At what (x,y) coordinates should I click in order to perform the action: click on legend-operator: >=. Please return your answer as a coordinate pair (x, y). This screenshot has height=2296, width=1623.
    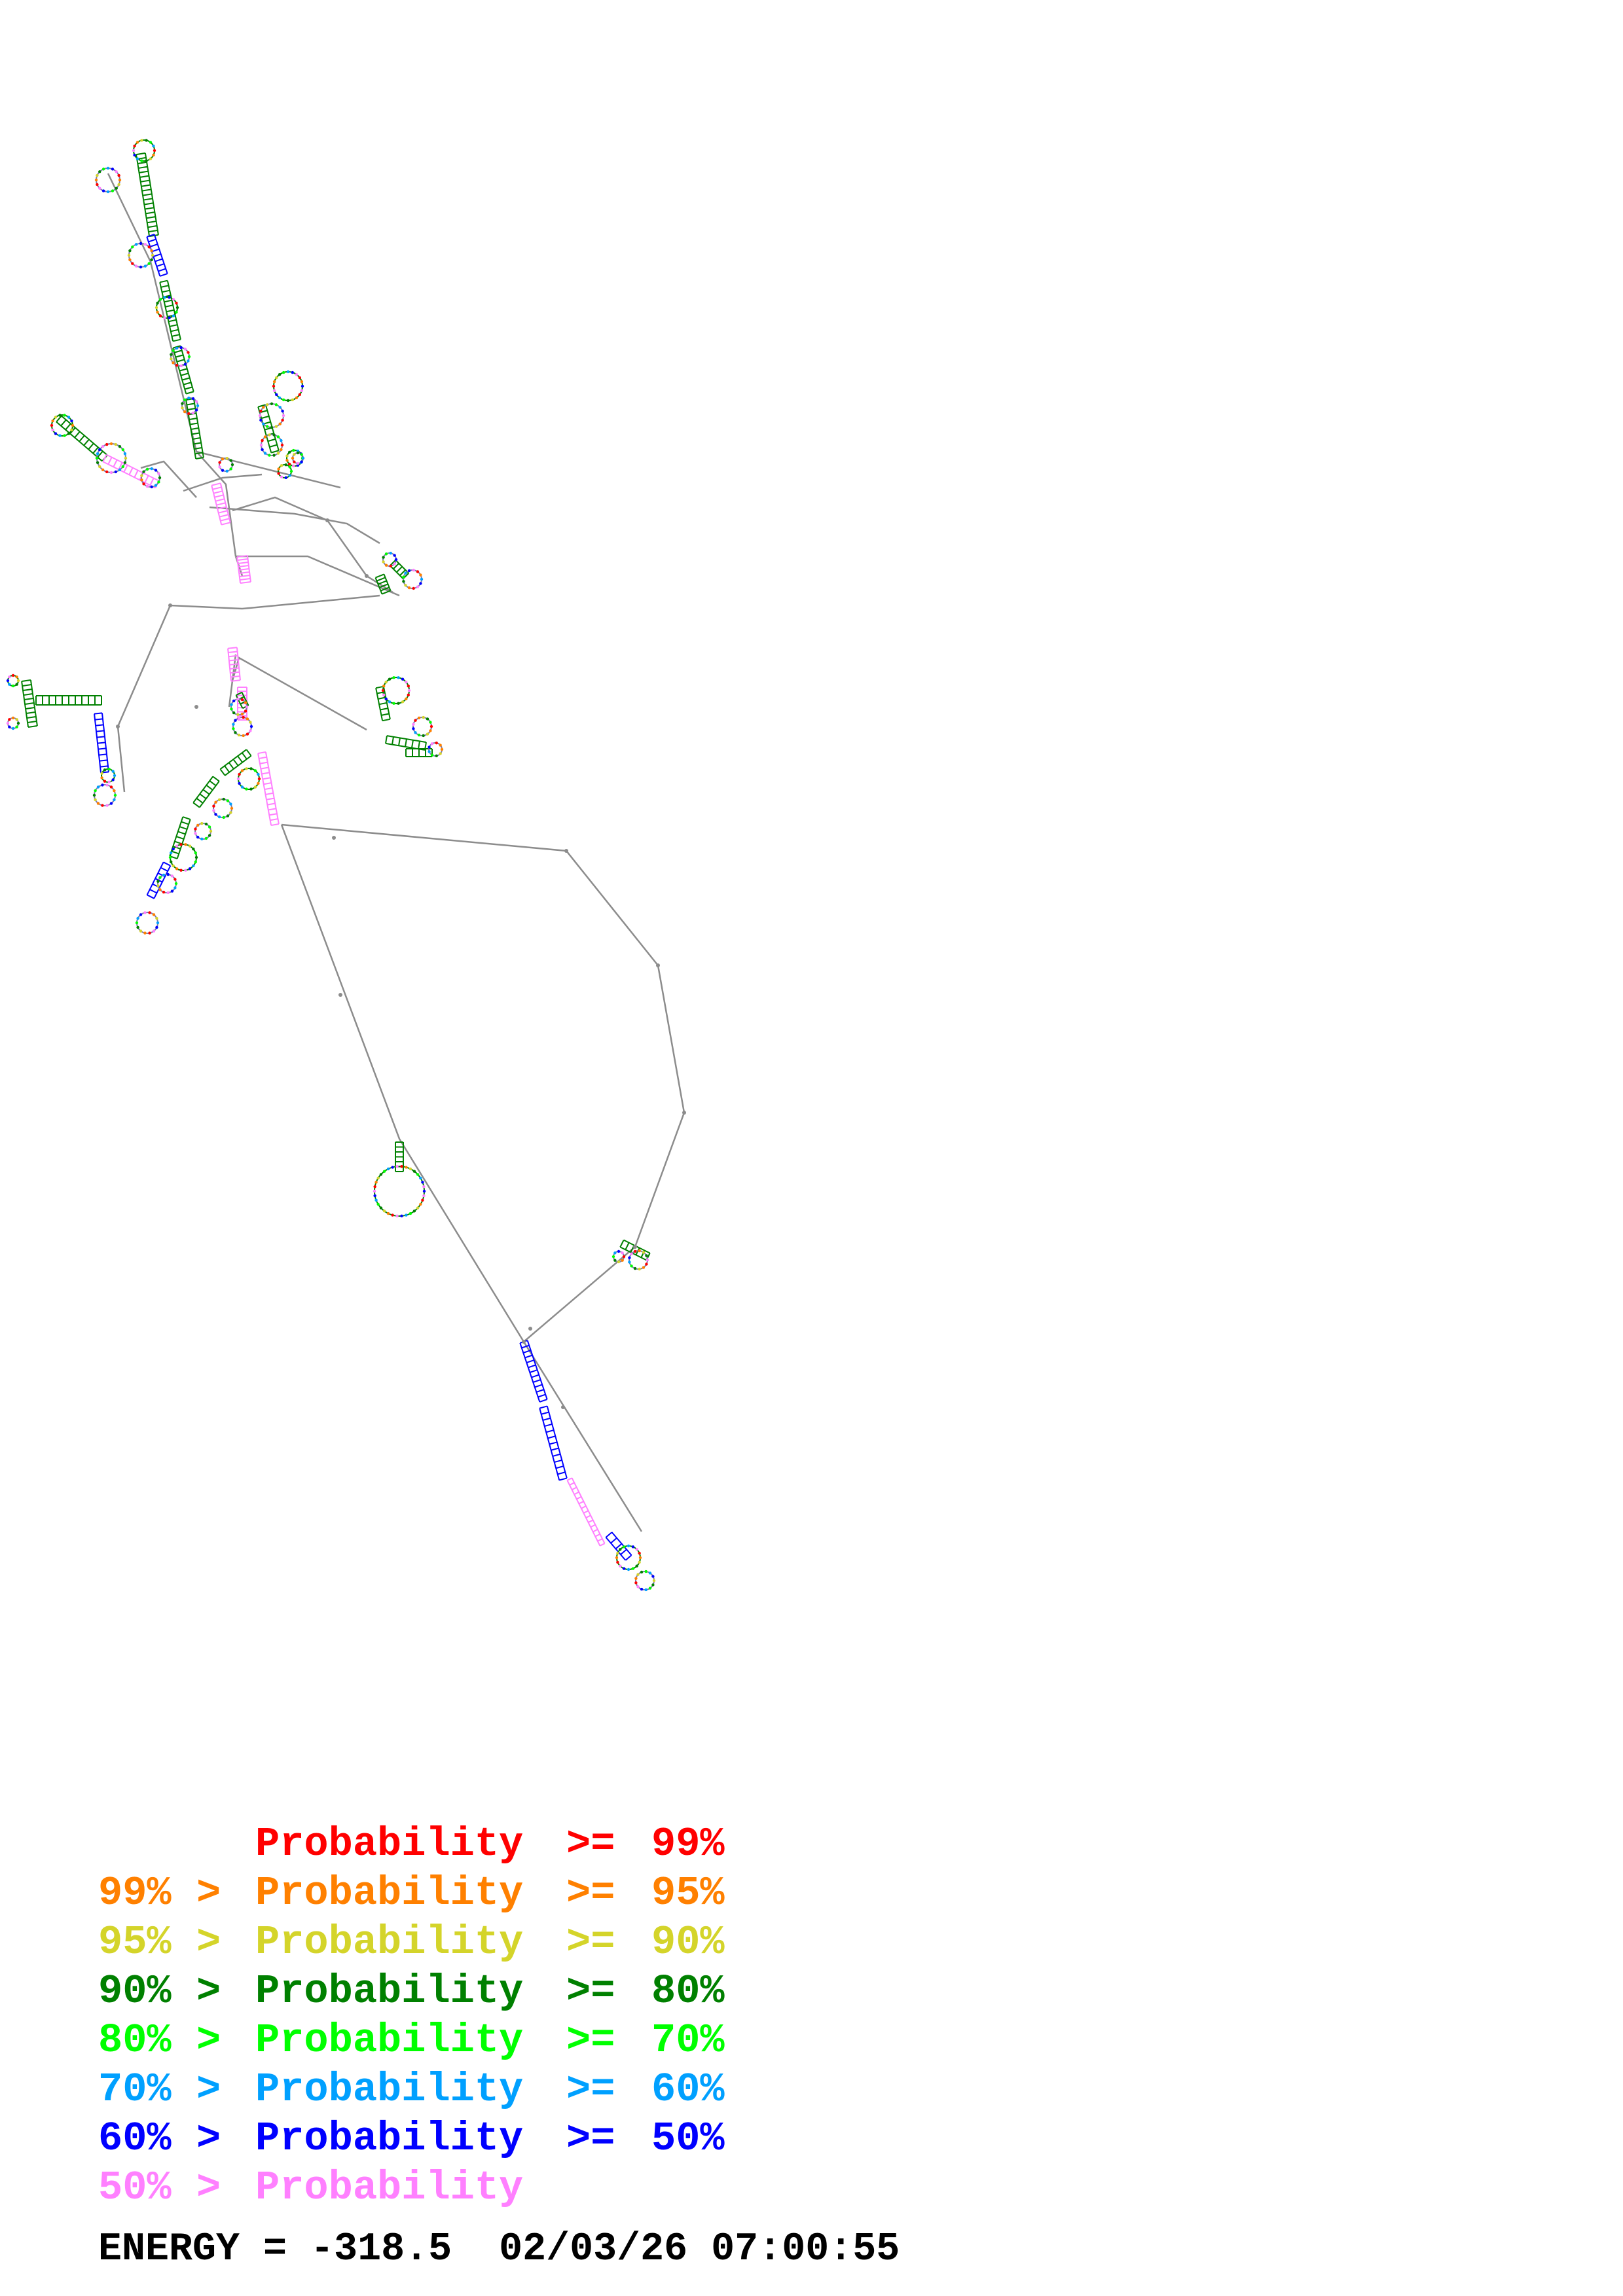
    Looking at the image, I should click on (590, 1942).